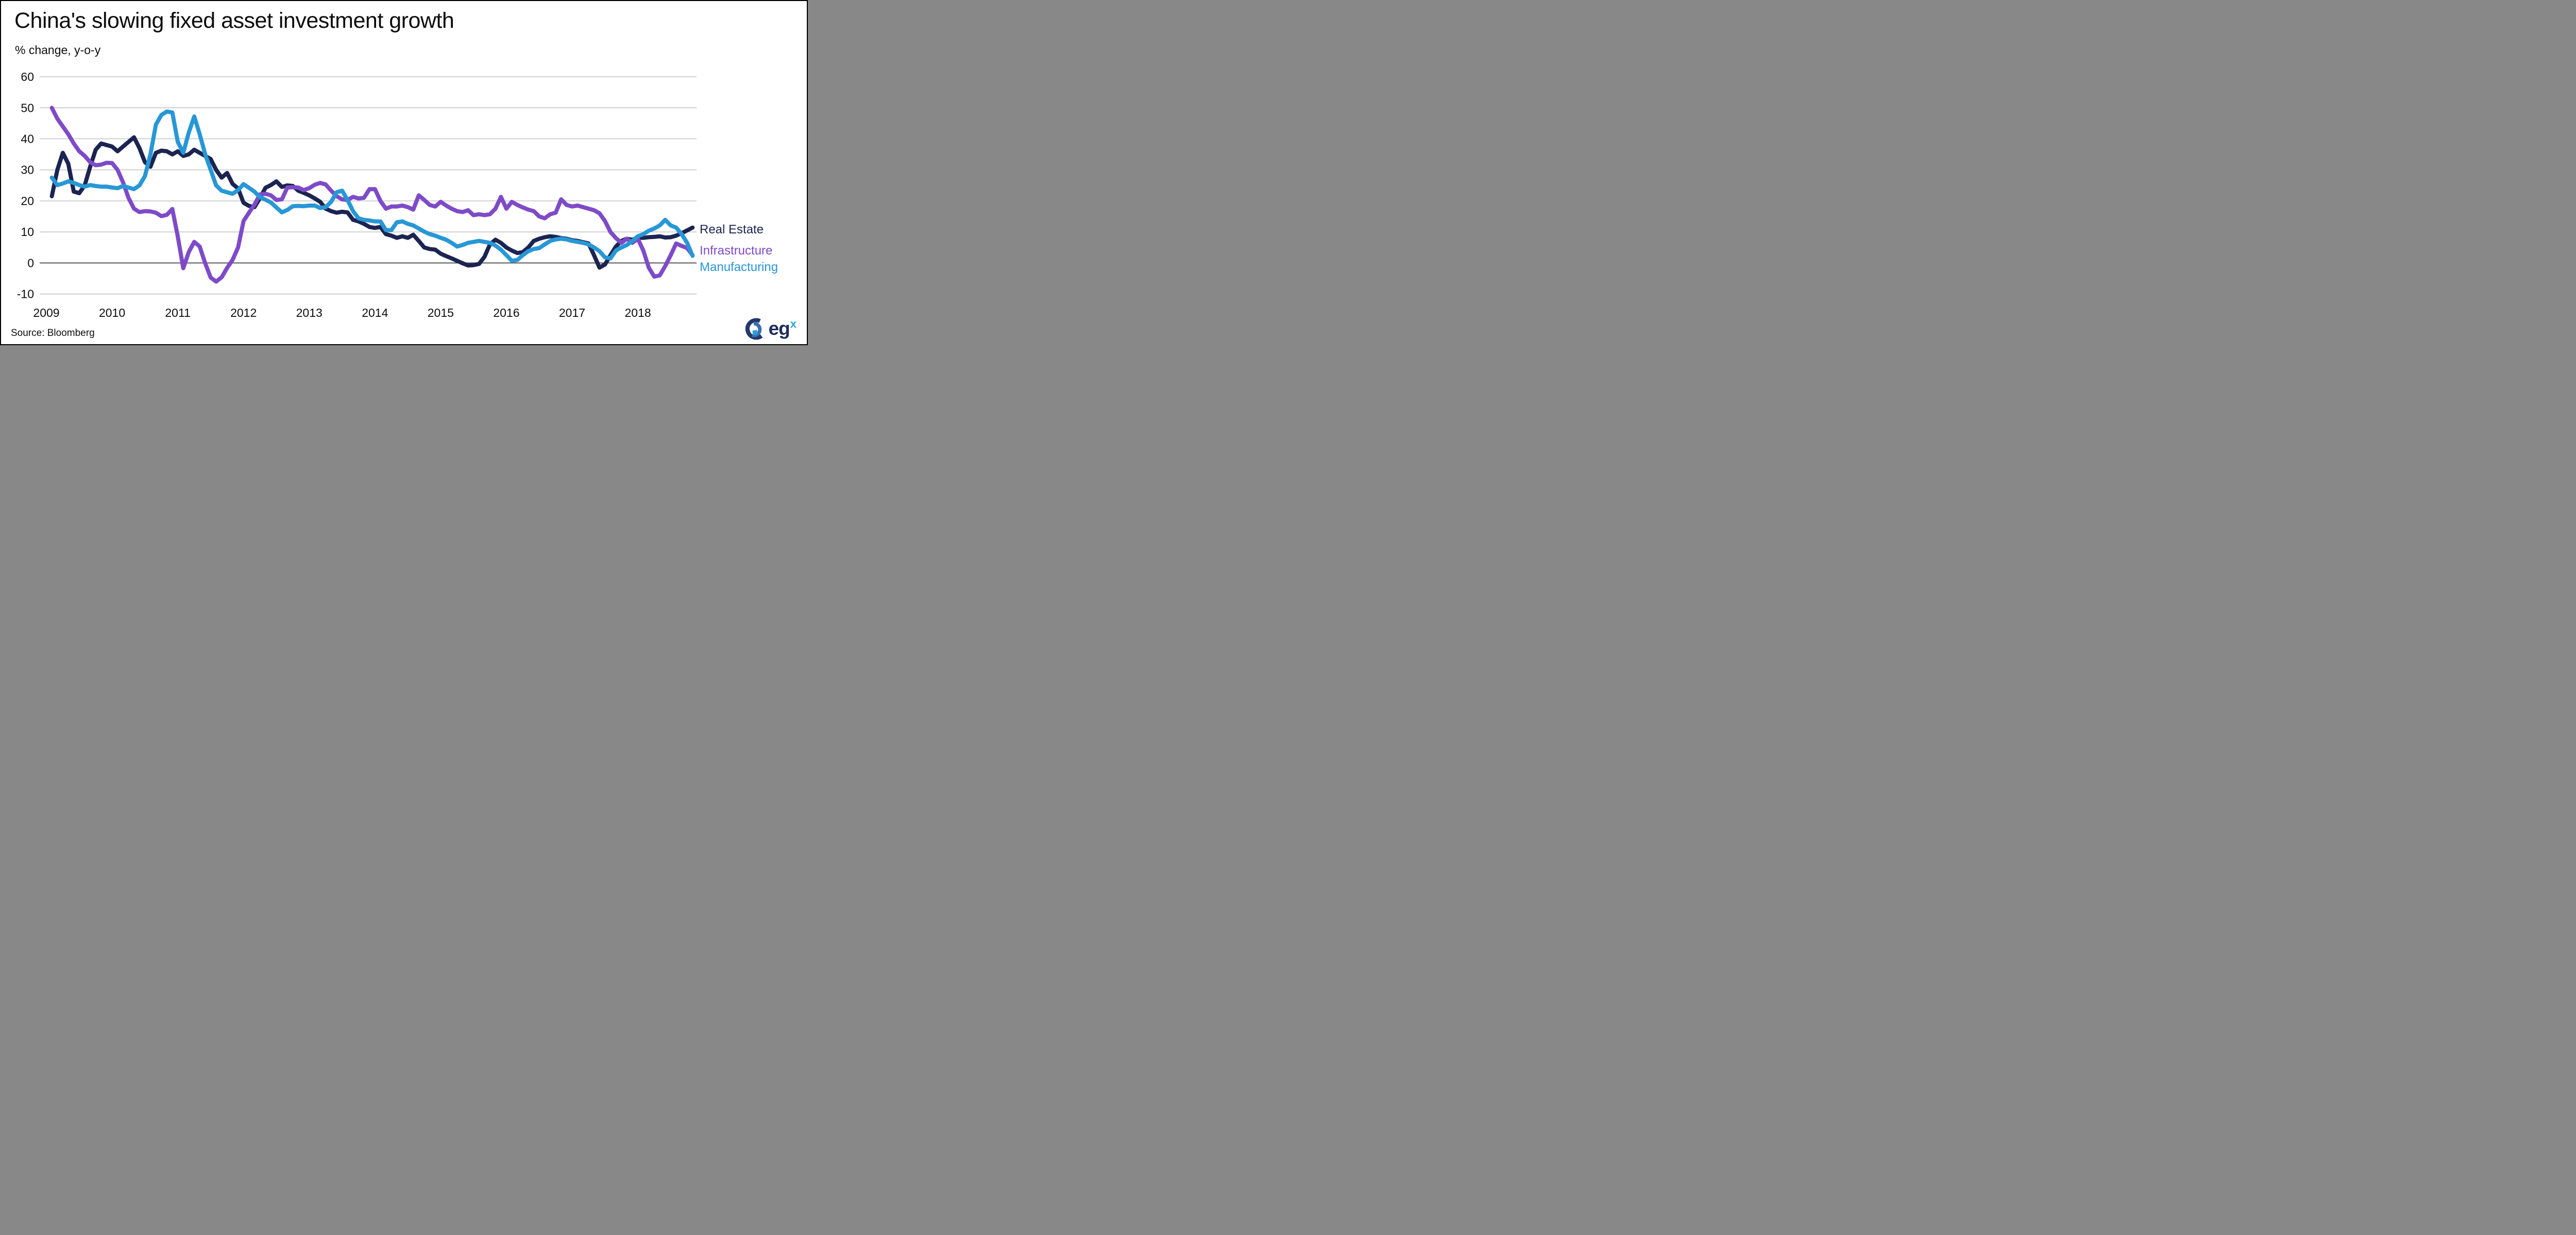 The image size is (2576, 1235). Describe the element at coordinates (638, 312) in the screenshot. I see `x-axis-tick-label: 2018` at that location.